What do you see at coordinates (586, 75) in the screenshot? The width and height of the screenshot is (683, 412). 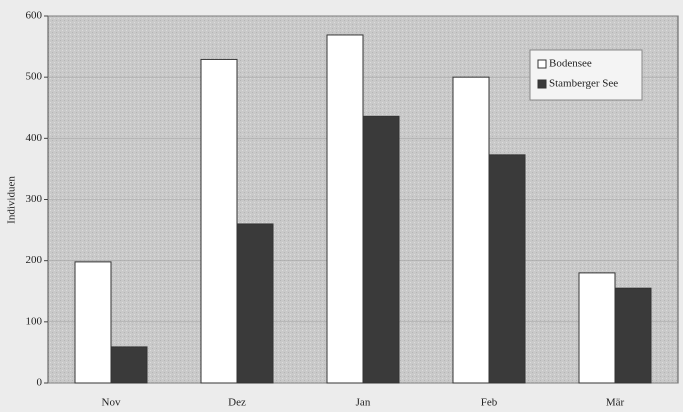 I see `legend-box` at bounding box center [586, 75].